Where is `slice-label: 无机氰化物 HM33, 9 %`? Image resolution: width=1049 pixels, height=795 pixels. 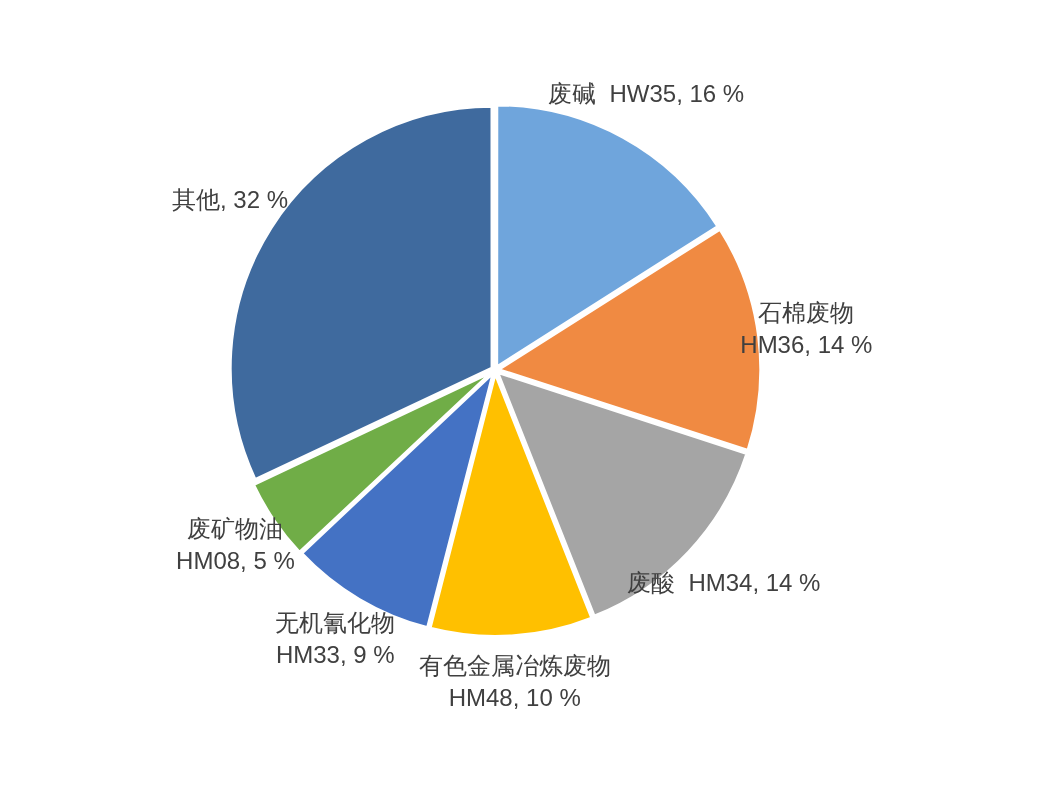 slice-label: 无机氰化物 HM33, 9 % is located at coordinates (335, 638).